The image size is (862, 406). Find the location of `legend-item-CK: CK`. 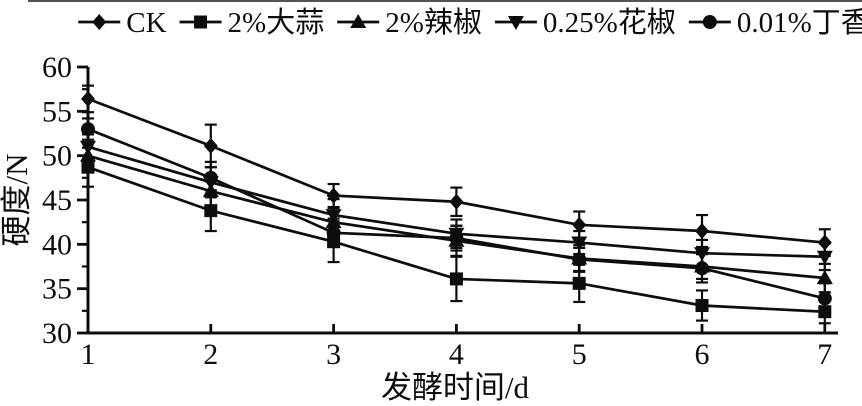

legend-item-CK: CK is located at coordinates (122, 23).